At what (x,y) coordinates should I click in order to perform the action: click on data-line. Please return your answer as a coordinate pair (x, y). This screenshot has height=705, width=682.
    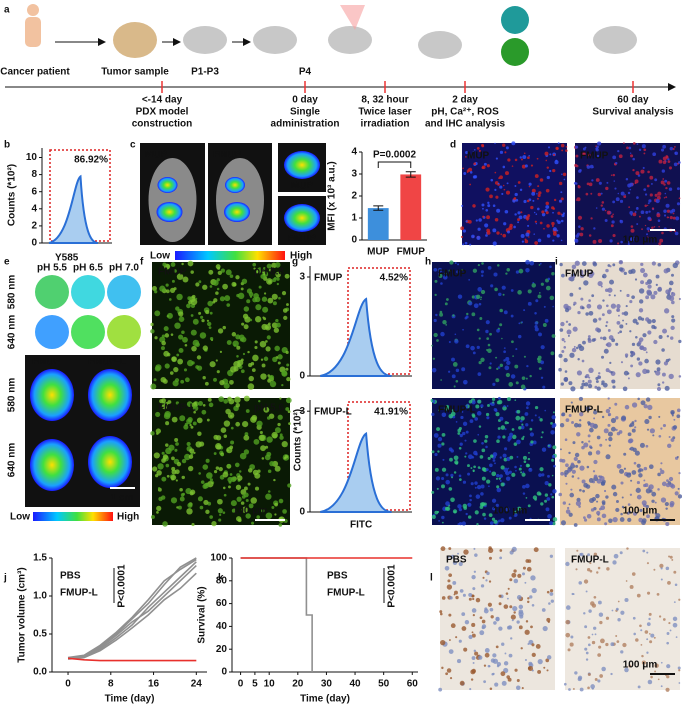
    Looking at the image, I should click on (132, 659).